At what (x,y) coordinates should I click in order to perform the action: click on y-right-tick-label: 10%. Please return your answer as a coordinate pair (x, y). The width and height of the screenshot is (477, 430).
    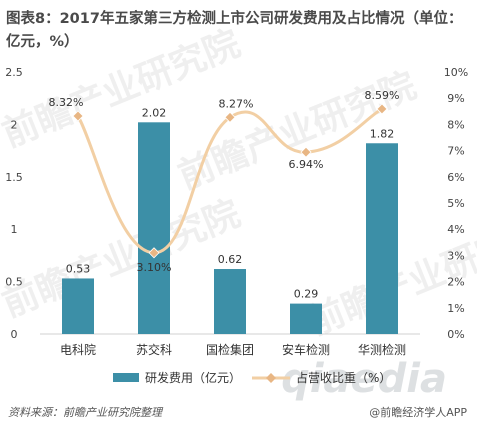
    Looking at the image, I should click on (456, 72).